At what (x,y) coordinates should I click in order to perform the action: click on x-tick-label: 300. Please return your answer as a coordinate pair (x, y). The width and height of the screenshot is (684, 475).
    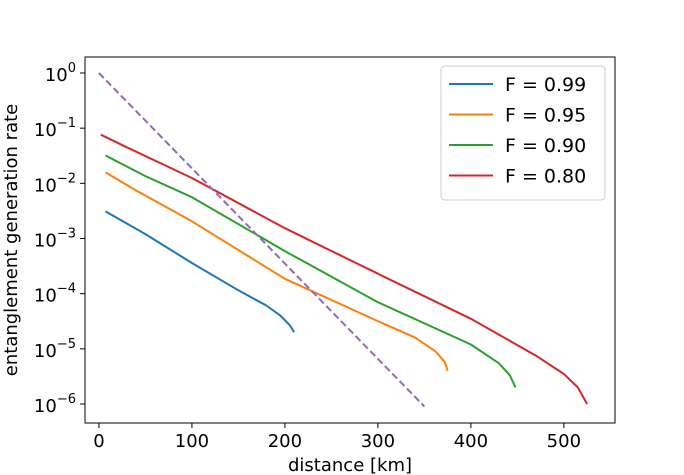
    Looking at the image, I should click on (378, 441).